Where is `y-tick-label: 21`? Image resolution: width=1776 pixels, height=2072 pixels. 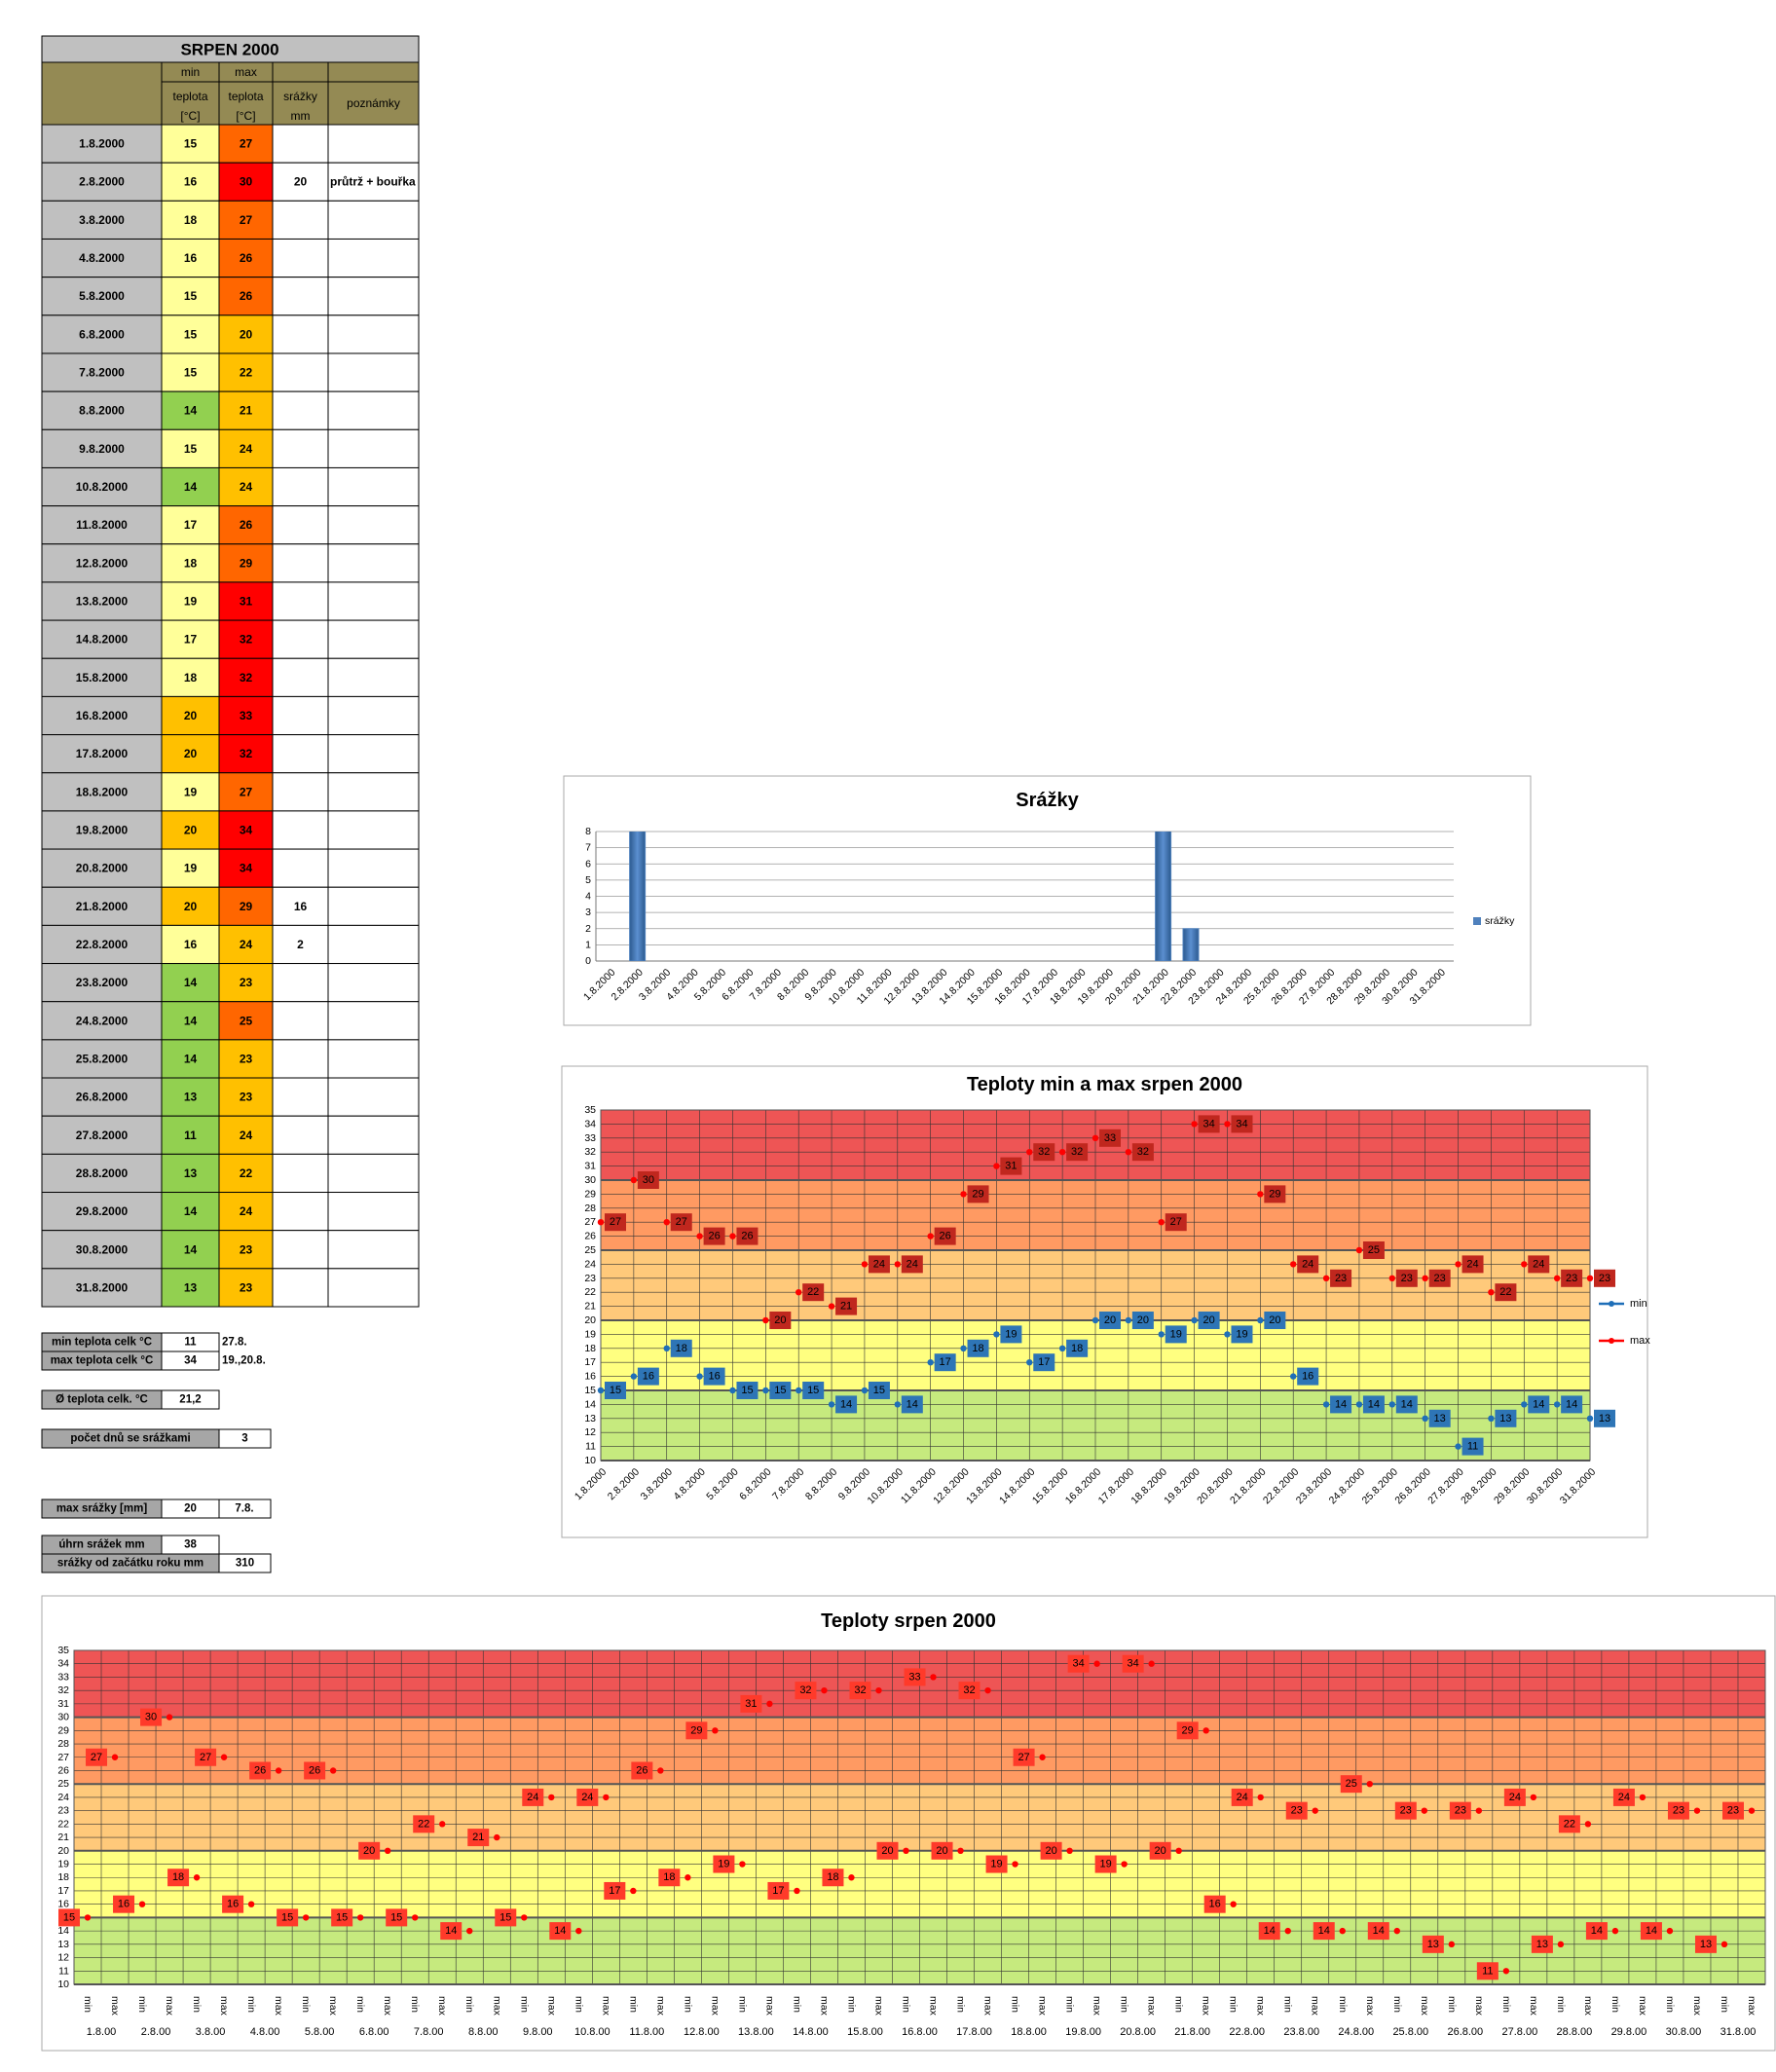 y-tick-label: 21 is located at coordinates (590, 1307).